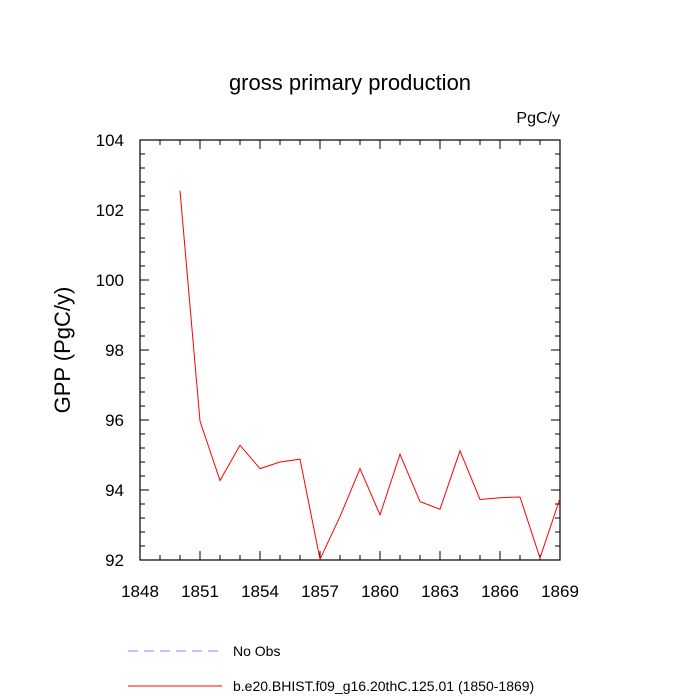  What do you see at coordinates (350, 82) in the screenshot?
I see `chart-title: gross primary production` at bounding box center [350, 82].